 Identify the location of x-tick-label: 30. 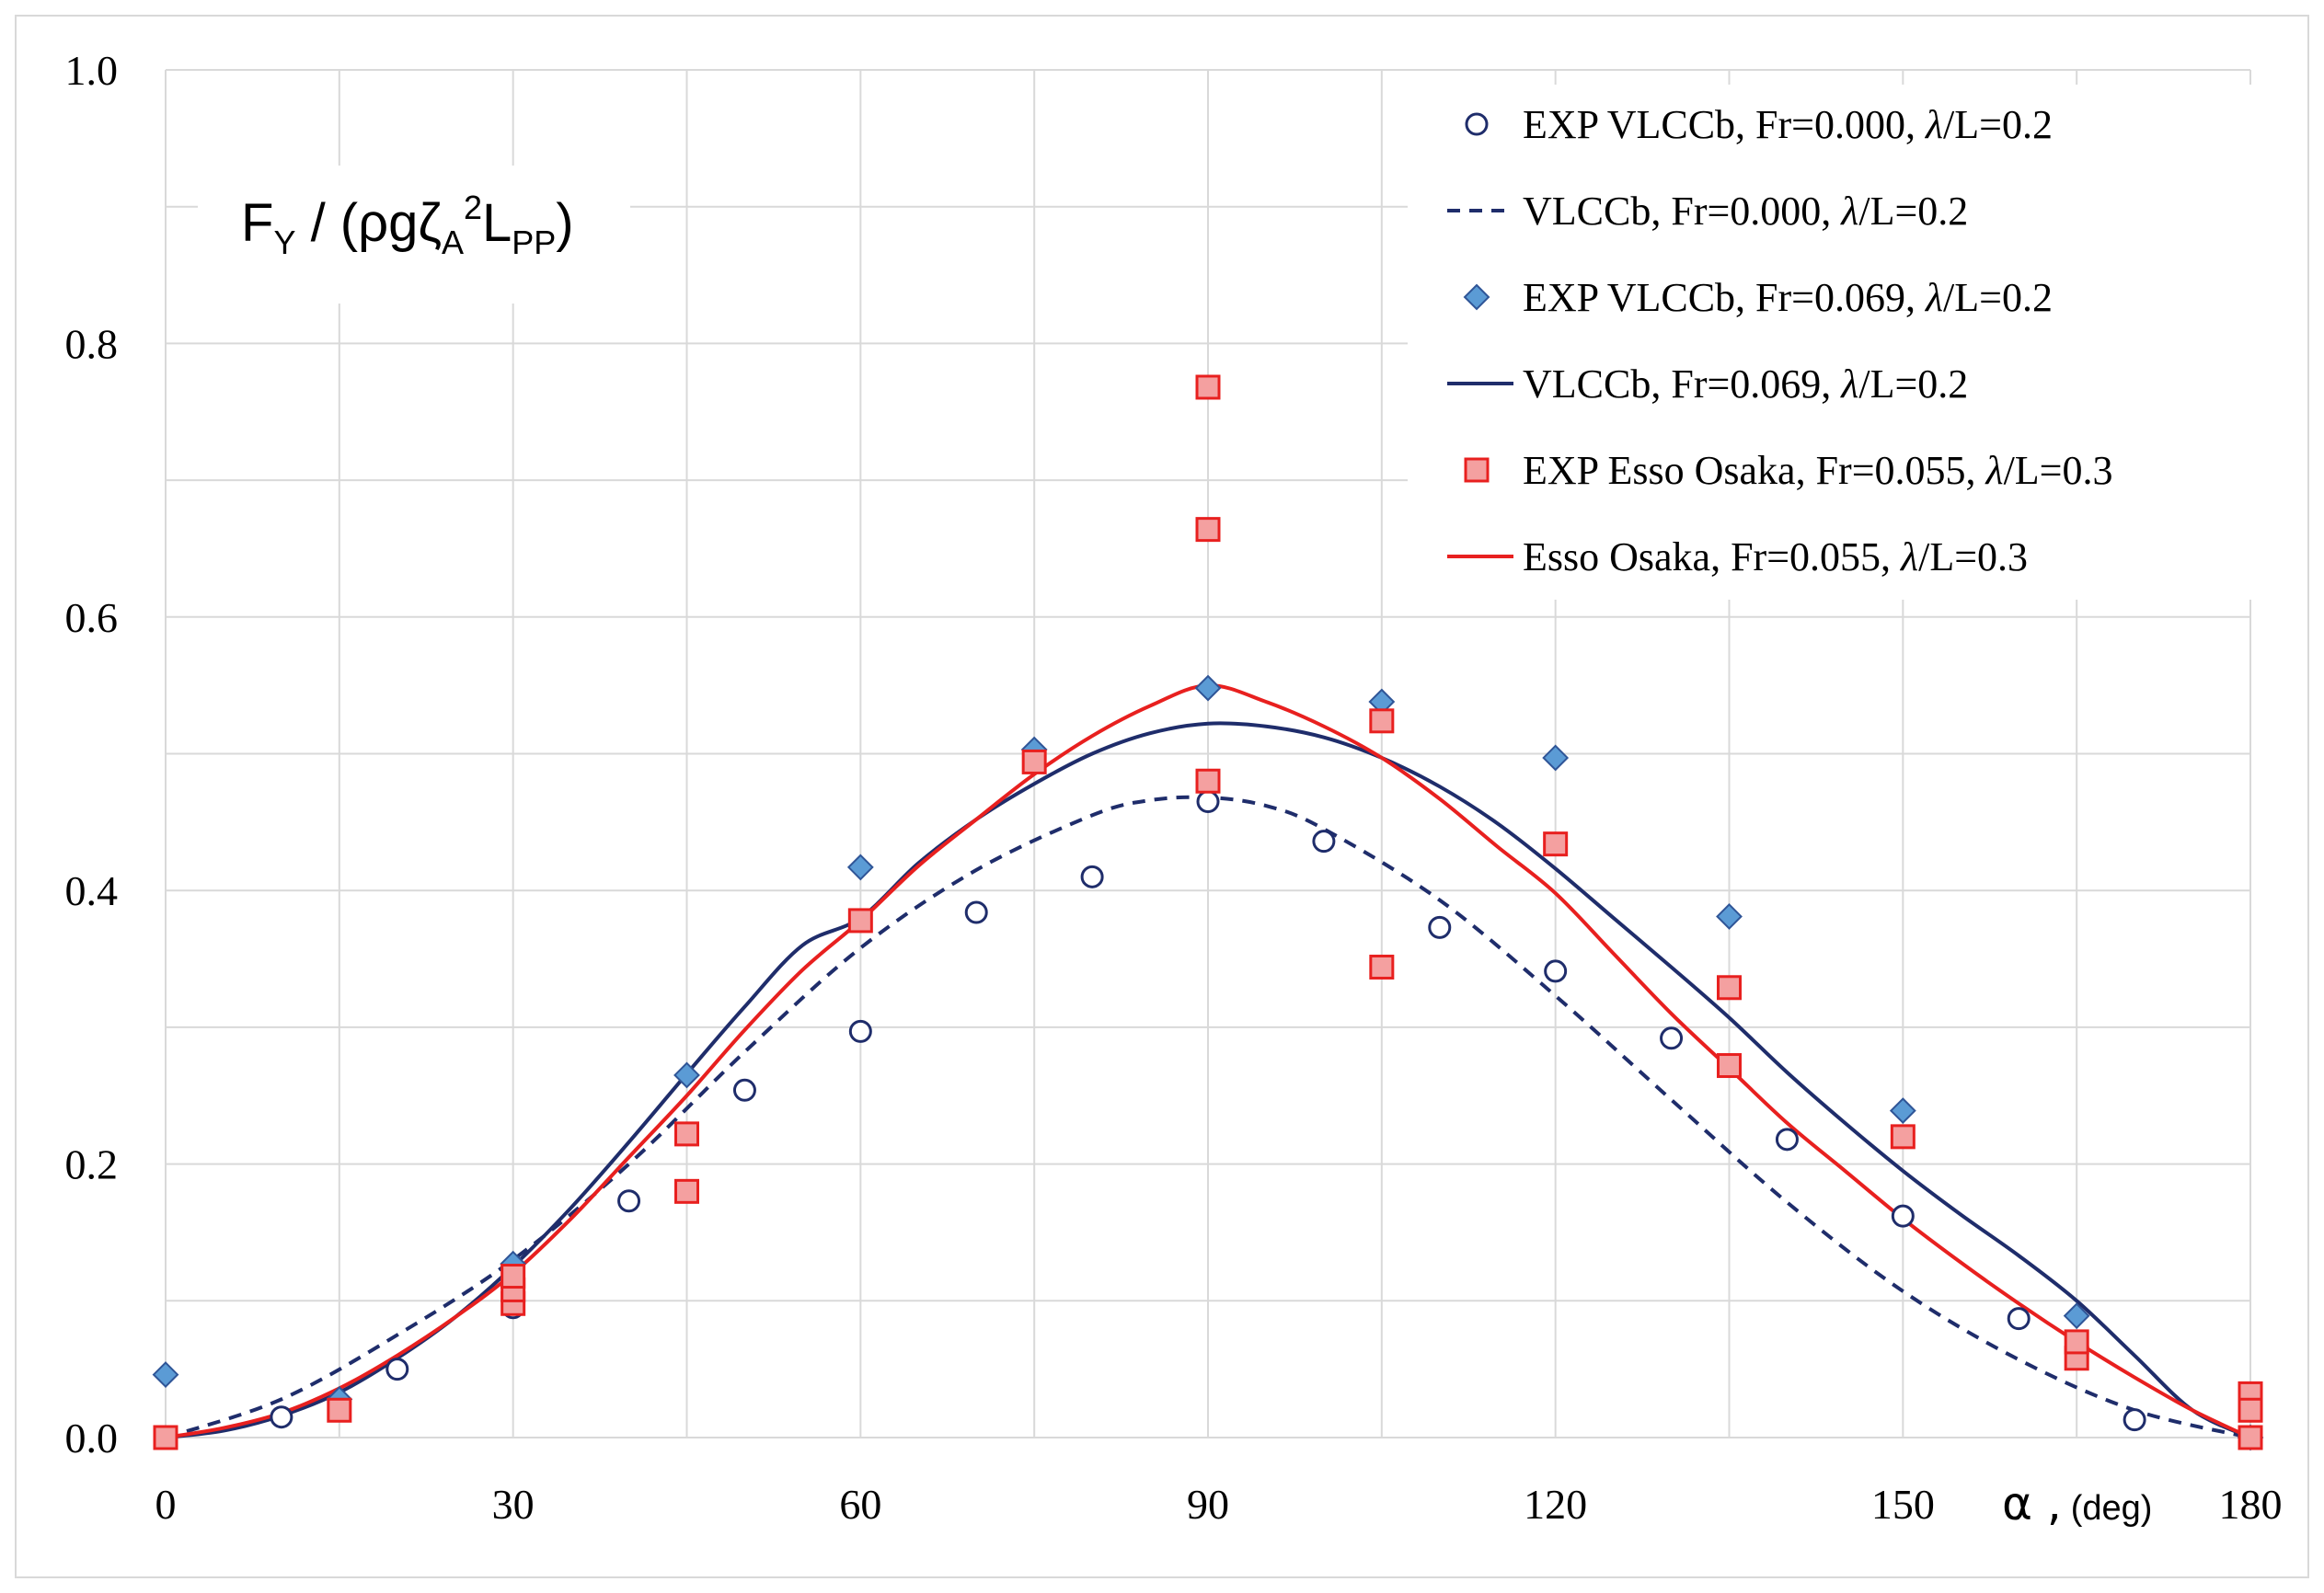
(513, 1504).